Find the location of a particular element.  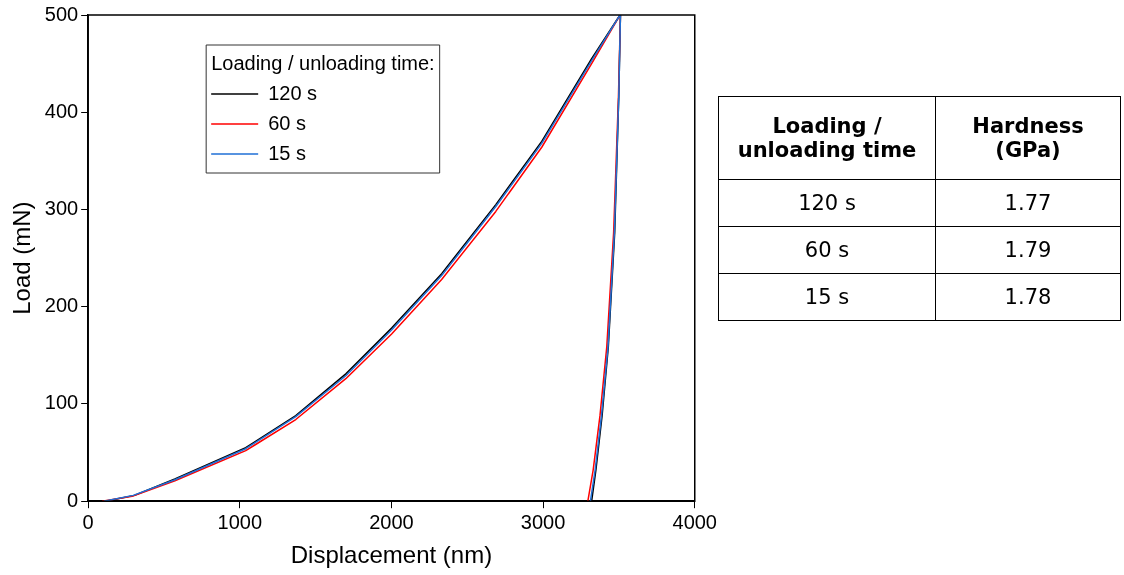

x-tick-label: 3000 is located at coordinates (543, 521).